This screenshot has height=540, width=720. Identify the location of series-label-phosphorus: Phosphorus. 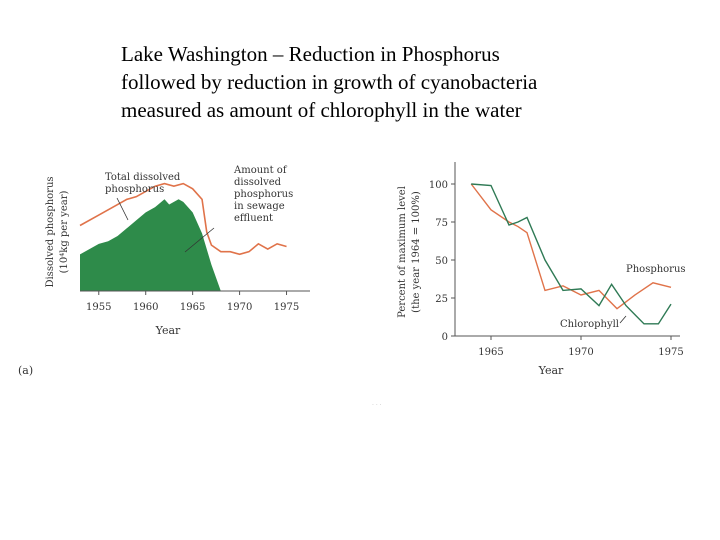
(656, 269).